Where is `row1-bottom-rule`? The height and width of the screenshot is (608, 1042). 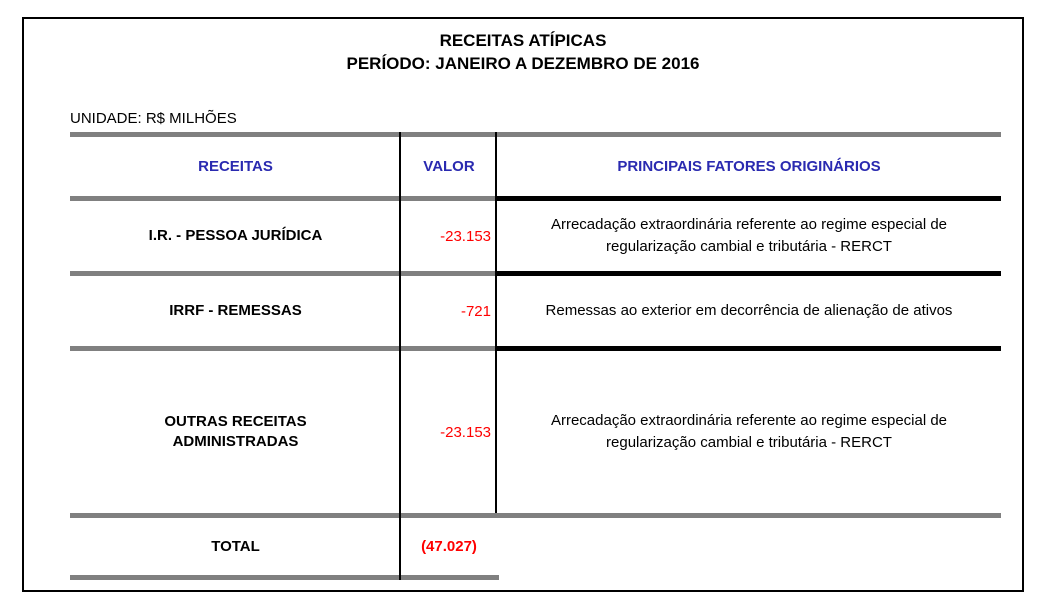 row1-bottom-rule is located at coordinates (535, 273).